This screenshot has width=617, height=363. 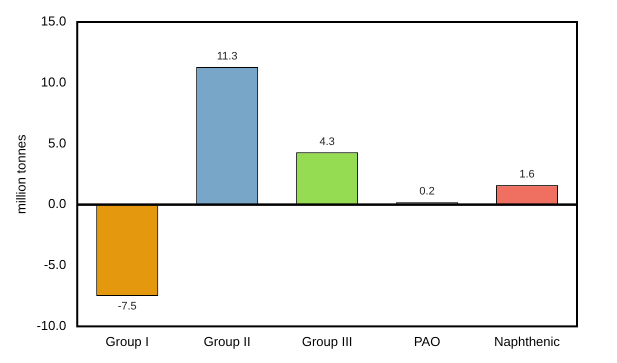 I want to click on y-tick-label: 10.0, so click(x=53, y=82).